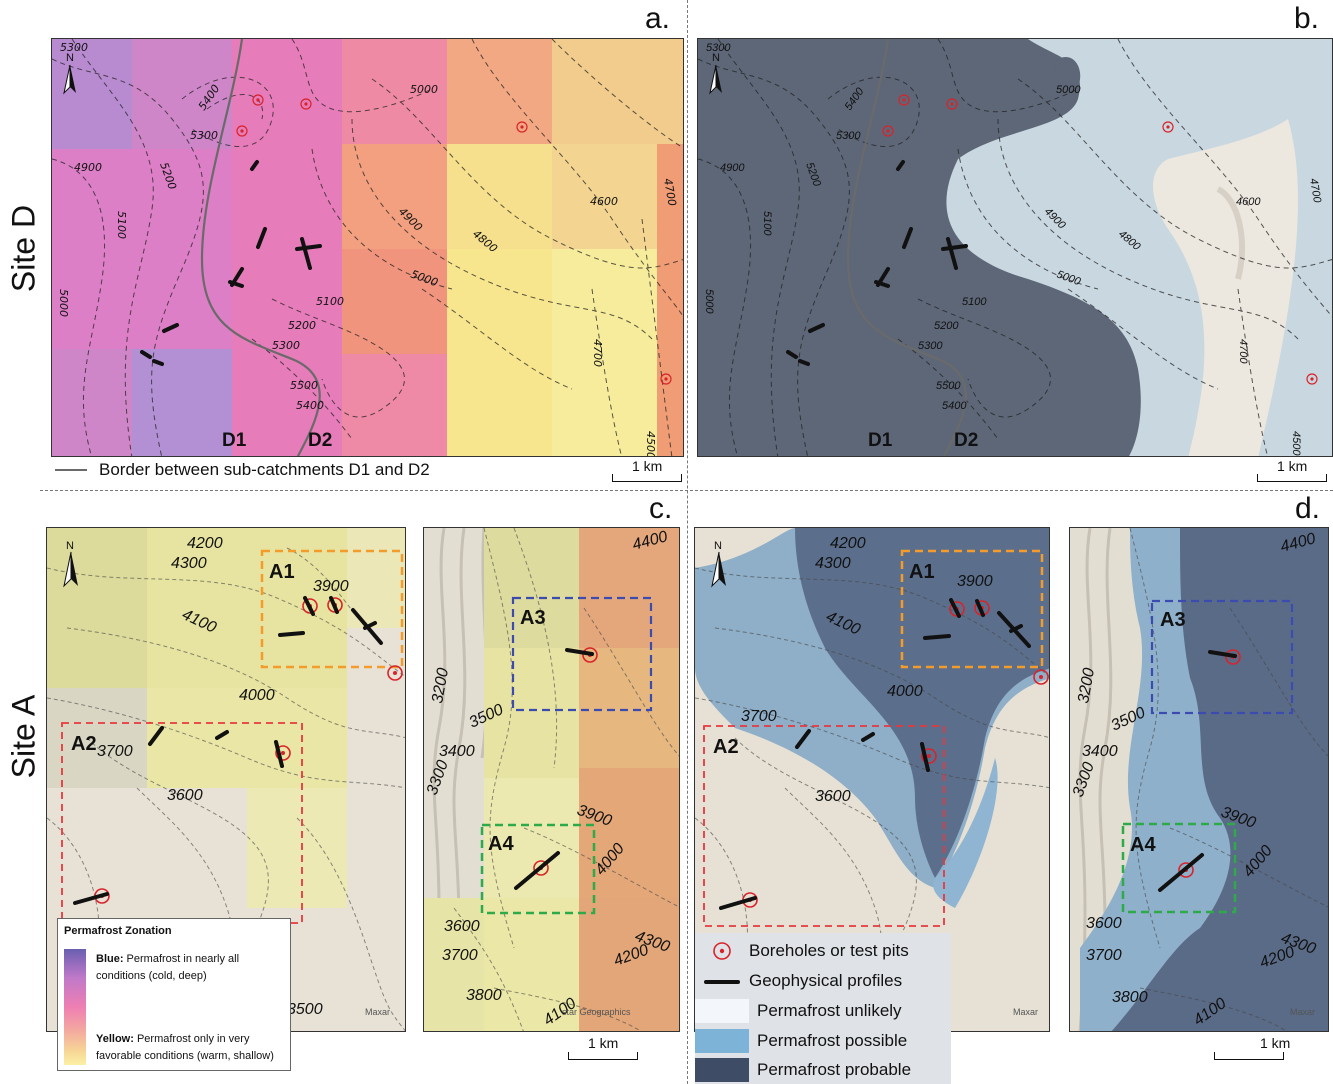  I want to click on subcatchment-border-legend: Border between sub-catchments D1 and D2, so click(242, 470).